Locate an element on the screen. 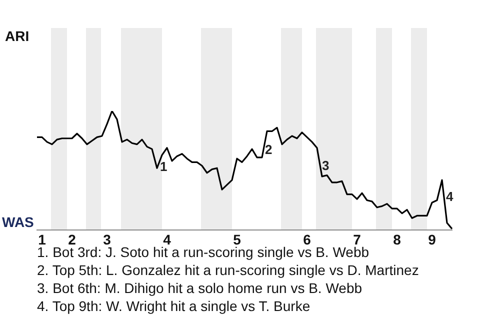  annotation: 2 is located at coordinates (268, 149).